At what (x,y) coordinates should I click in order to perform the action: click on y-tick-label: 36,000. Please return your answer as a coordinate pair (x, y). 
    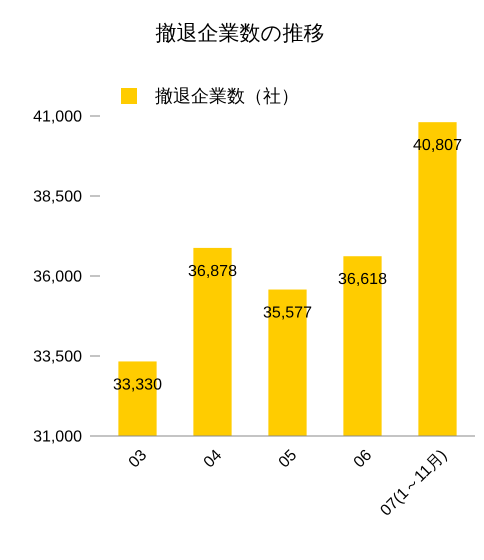
    Looking at the image, I should click on (57, 277).